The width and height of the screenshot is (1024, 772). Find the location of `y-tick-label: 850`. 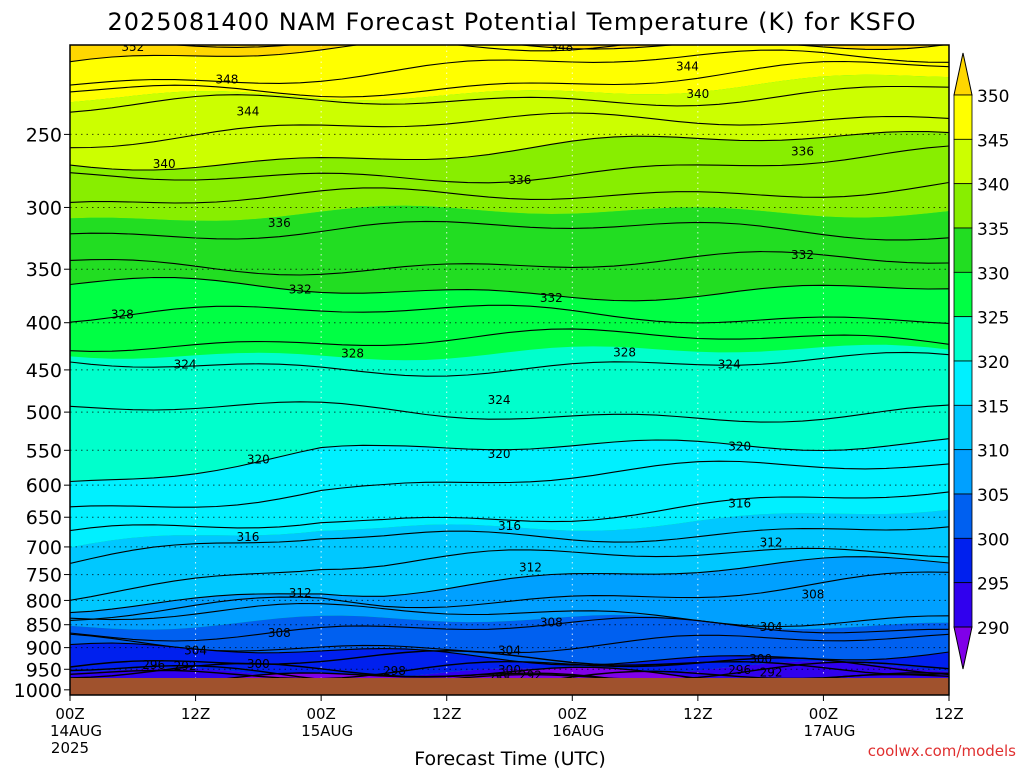

y-tick-label: 850 is located at coordinates (44, 626).